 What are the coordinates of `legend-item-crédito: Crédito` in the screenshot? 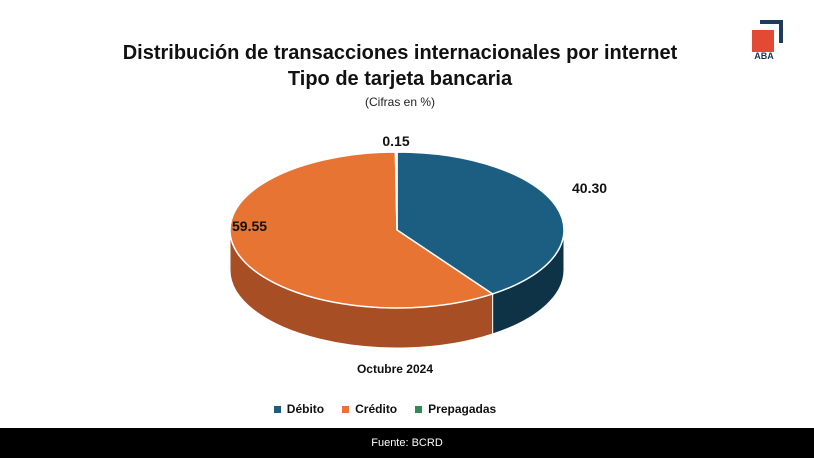 It's located at (369, 409).